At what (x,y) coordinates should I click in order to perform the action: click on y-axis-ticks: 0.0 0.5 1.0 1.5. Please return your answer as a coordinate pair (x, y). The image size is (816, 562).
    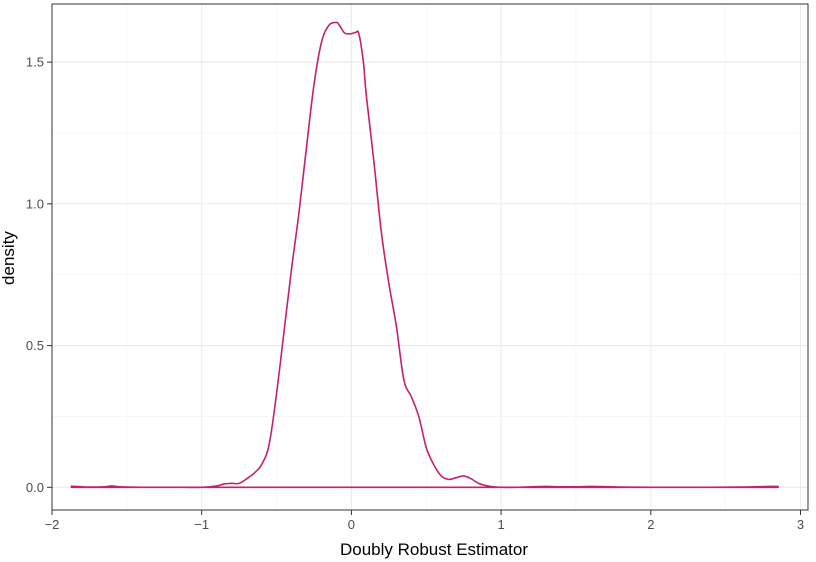
    Looking at the image, I should click on (39, 275).